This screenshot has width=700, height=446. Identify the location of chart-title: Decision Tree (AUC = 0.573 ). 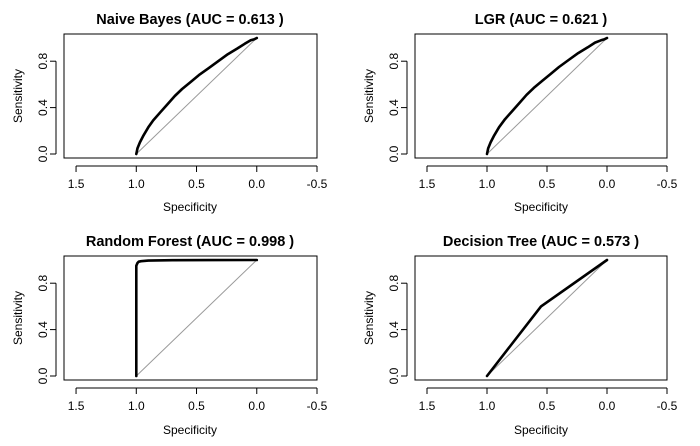
(541, 242).